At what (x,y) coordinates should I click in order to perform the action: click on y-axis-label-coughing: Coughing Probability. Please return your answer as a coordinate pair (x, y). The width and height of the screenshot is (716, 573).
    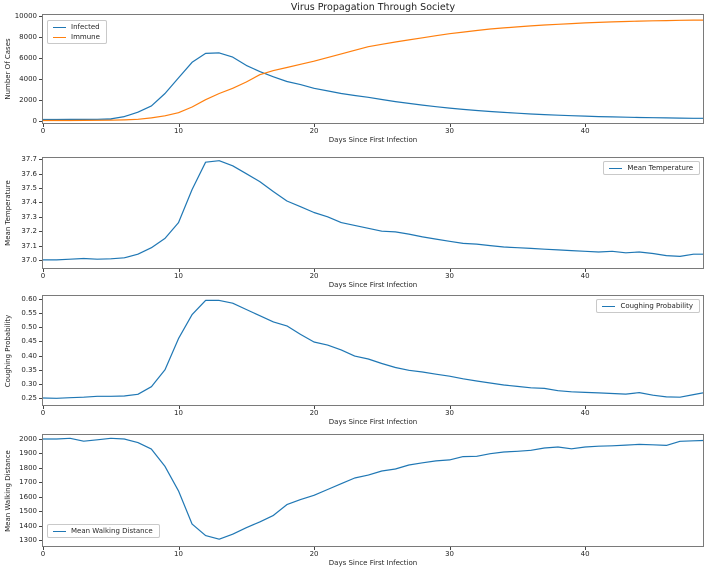
    Looking at the image, I should click on (8, 350).